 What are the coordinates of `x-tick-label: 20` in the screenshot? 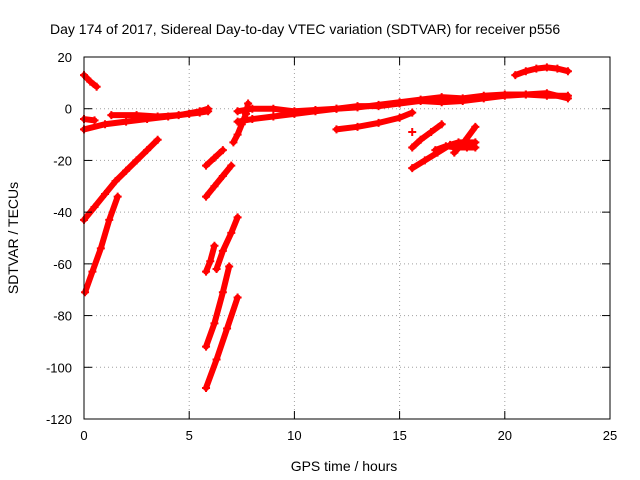 It's located at (505, 435).